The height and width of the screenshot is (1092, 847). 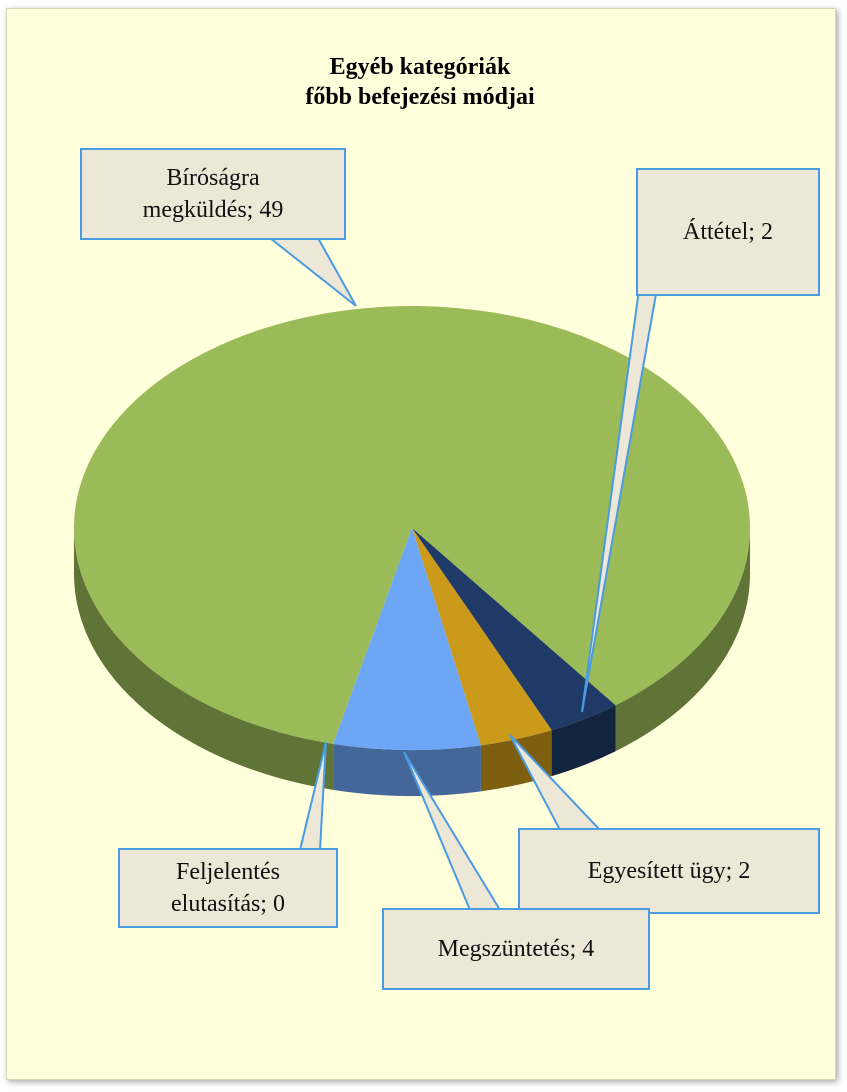 What do you see at coordinates (728, 232) in the screenshot?
I see `data-label: Áttétel; 2` at bounding box center [728, 232].